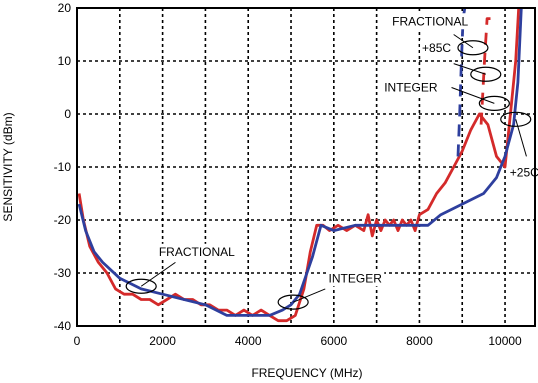 The height and width of the screenshot is (383, 538). What do you see at coordinates (162, 341) in the screenshot?
I see `x-tick-label: 2000` at bounding box center [162, 341].